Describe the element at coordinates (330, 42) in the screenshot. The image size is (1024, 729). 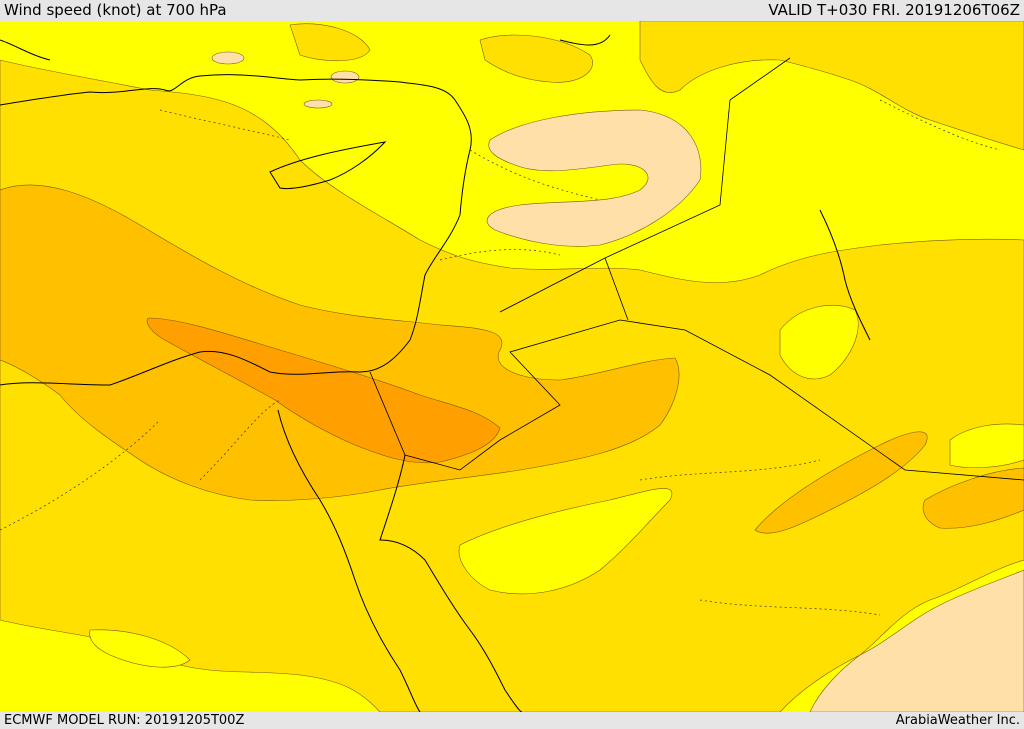
I see `wind-level-2-nw` at that location.